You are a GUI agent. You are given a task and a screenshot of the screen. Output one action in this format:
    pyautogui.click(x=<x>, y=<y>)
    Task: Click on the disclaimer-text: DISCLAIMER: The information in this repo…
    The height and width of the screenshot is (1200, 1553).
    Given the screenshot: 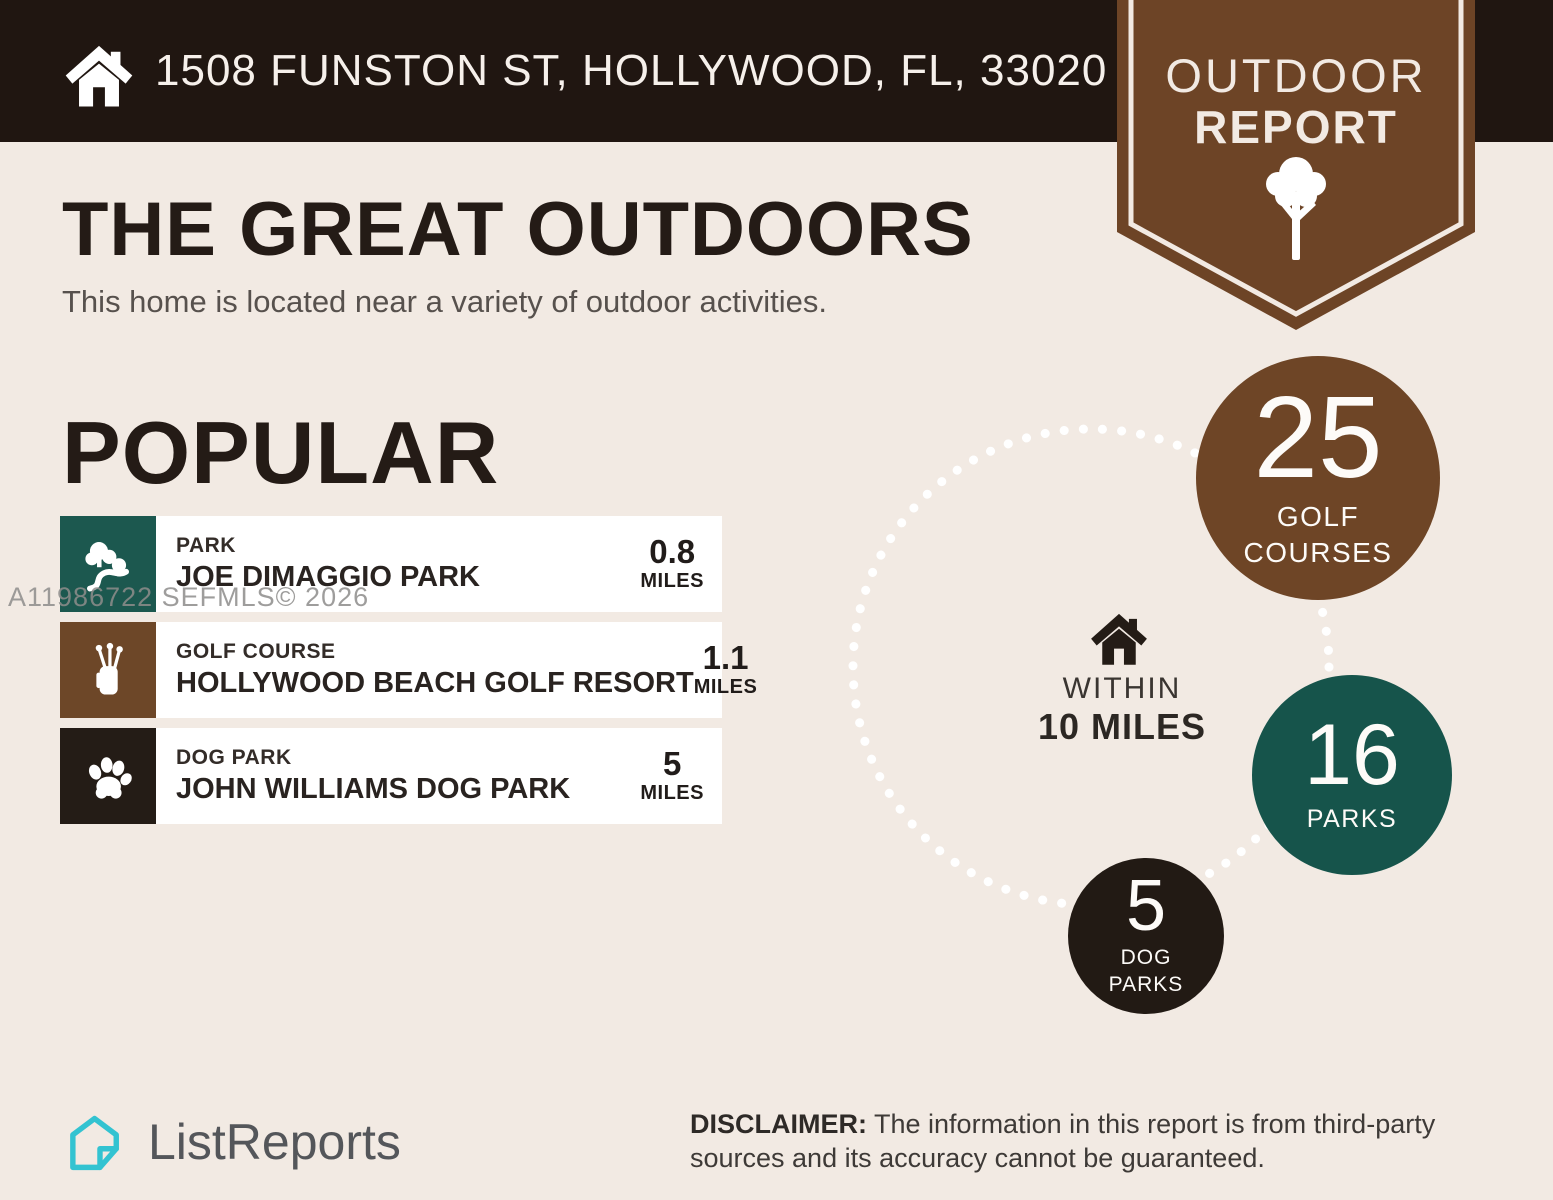 What is the action you would take?
    pyautogui.click(x=1063, y=1141)
    